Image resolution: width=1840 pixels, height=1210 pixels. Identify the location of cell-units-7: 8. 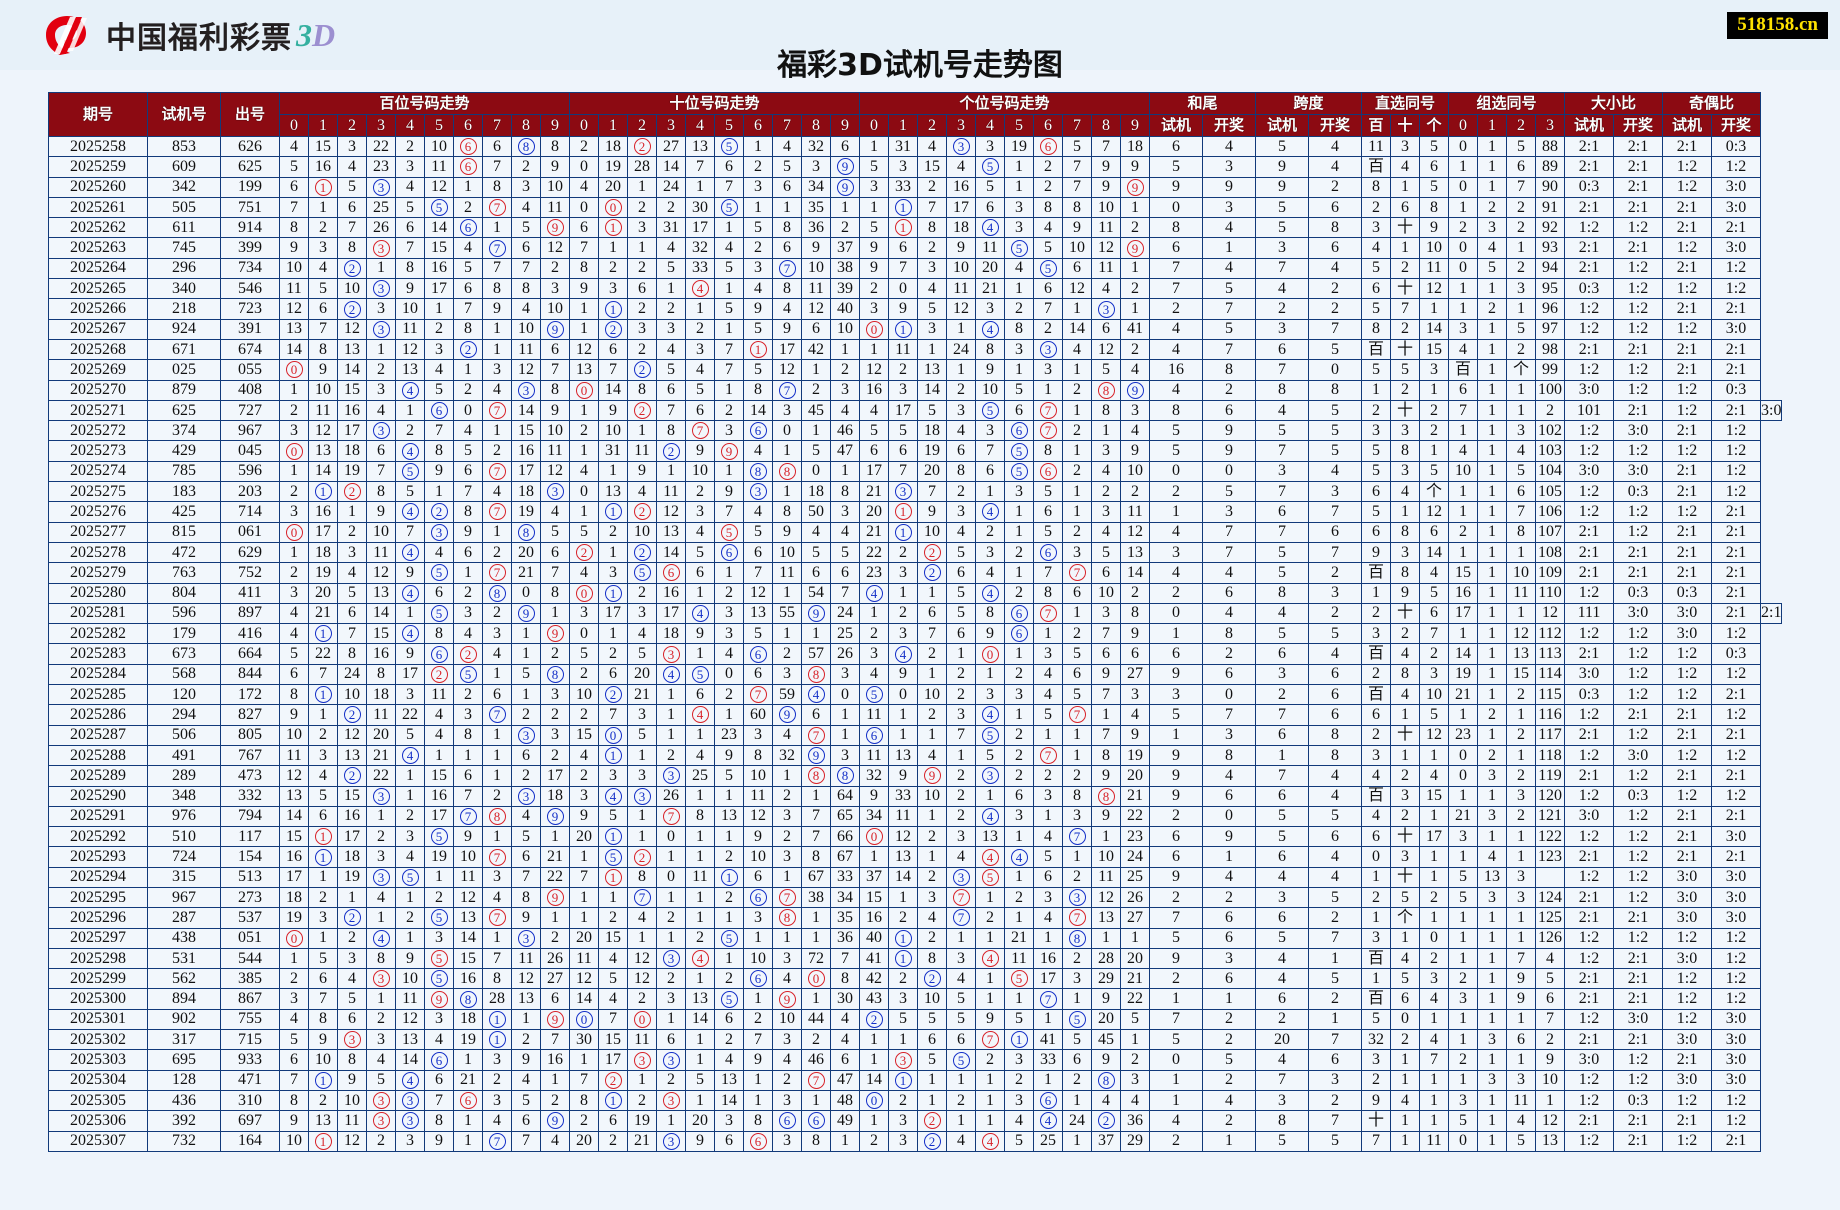
(1077, 796).